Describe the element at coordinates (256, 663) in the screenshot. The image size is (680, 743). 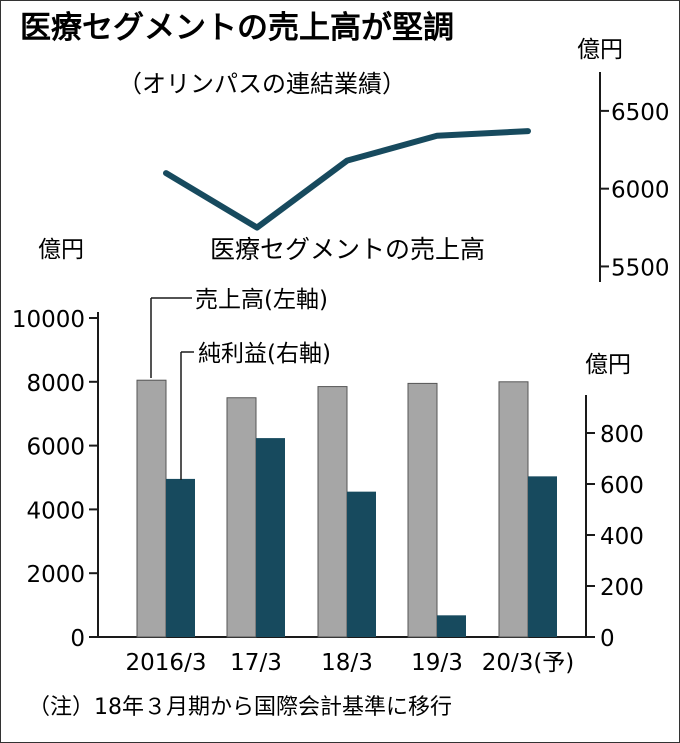
I see `bar-x-label: 17/3` at that location.